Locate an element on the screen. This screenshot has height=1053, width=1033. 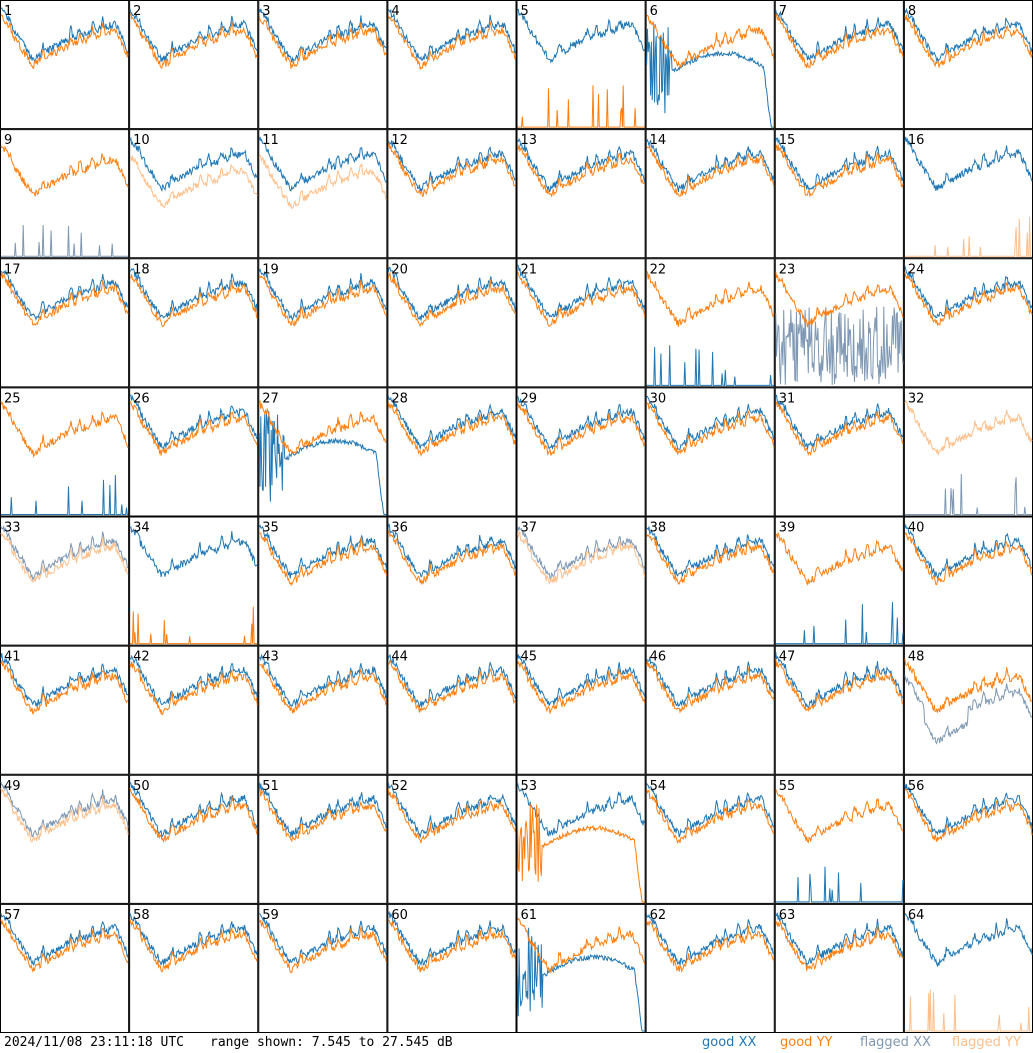
panel-62: 62 is located at coordinates (710, 968).